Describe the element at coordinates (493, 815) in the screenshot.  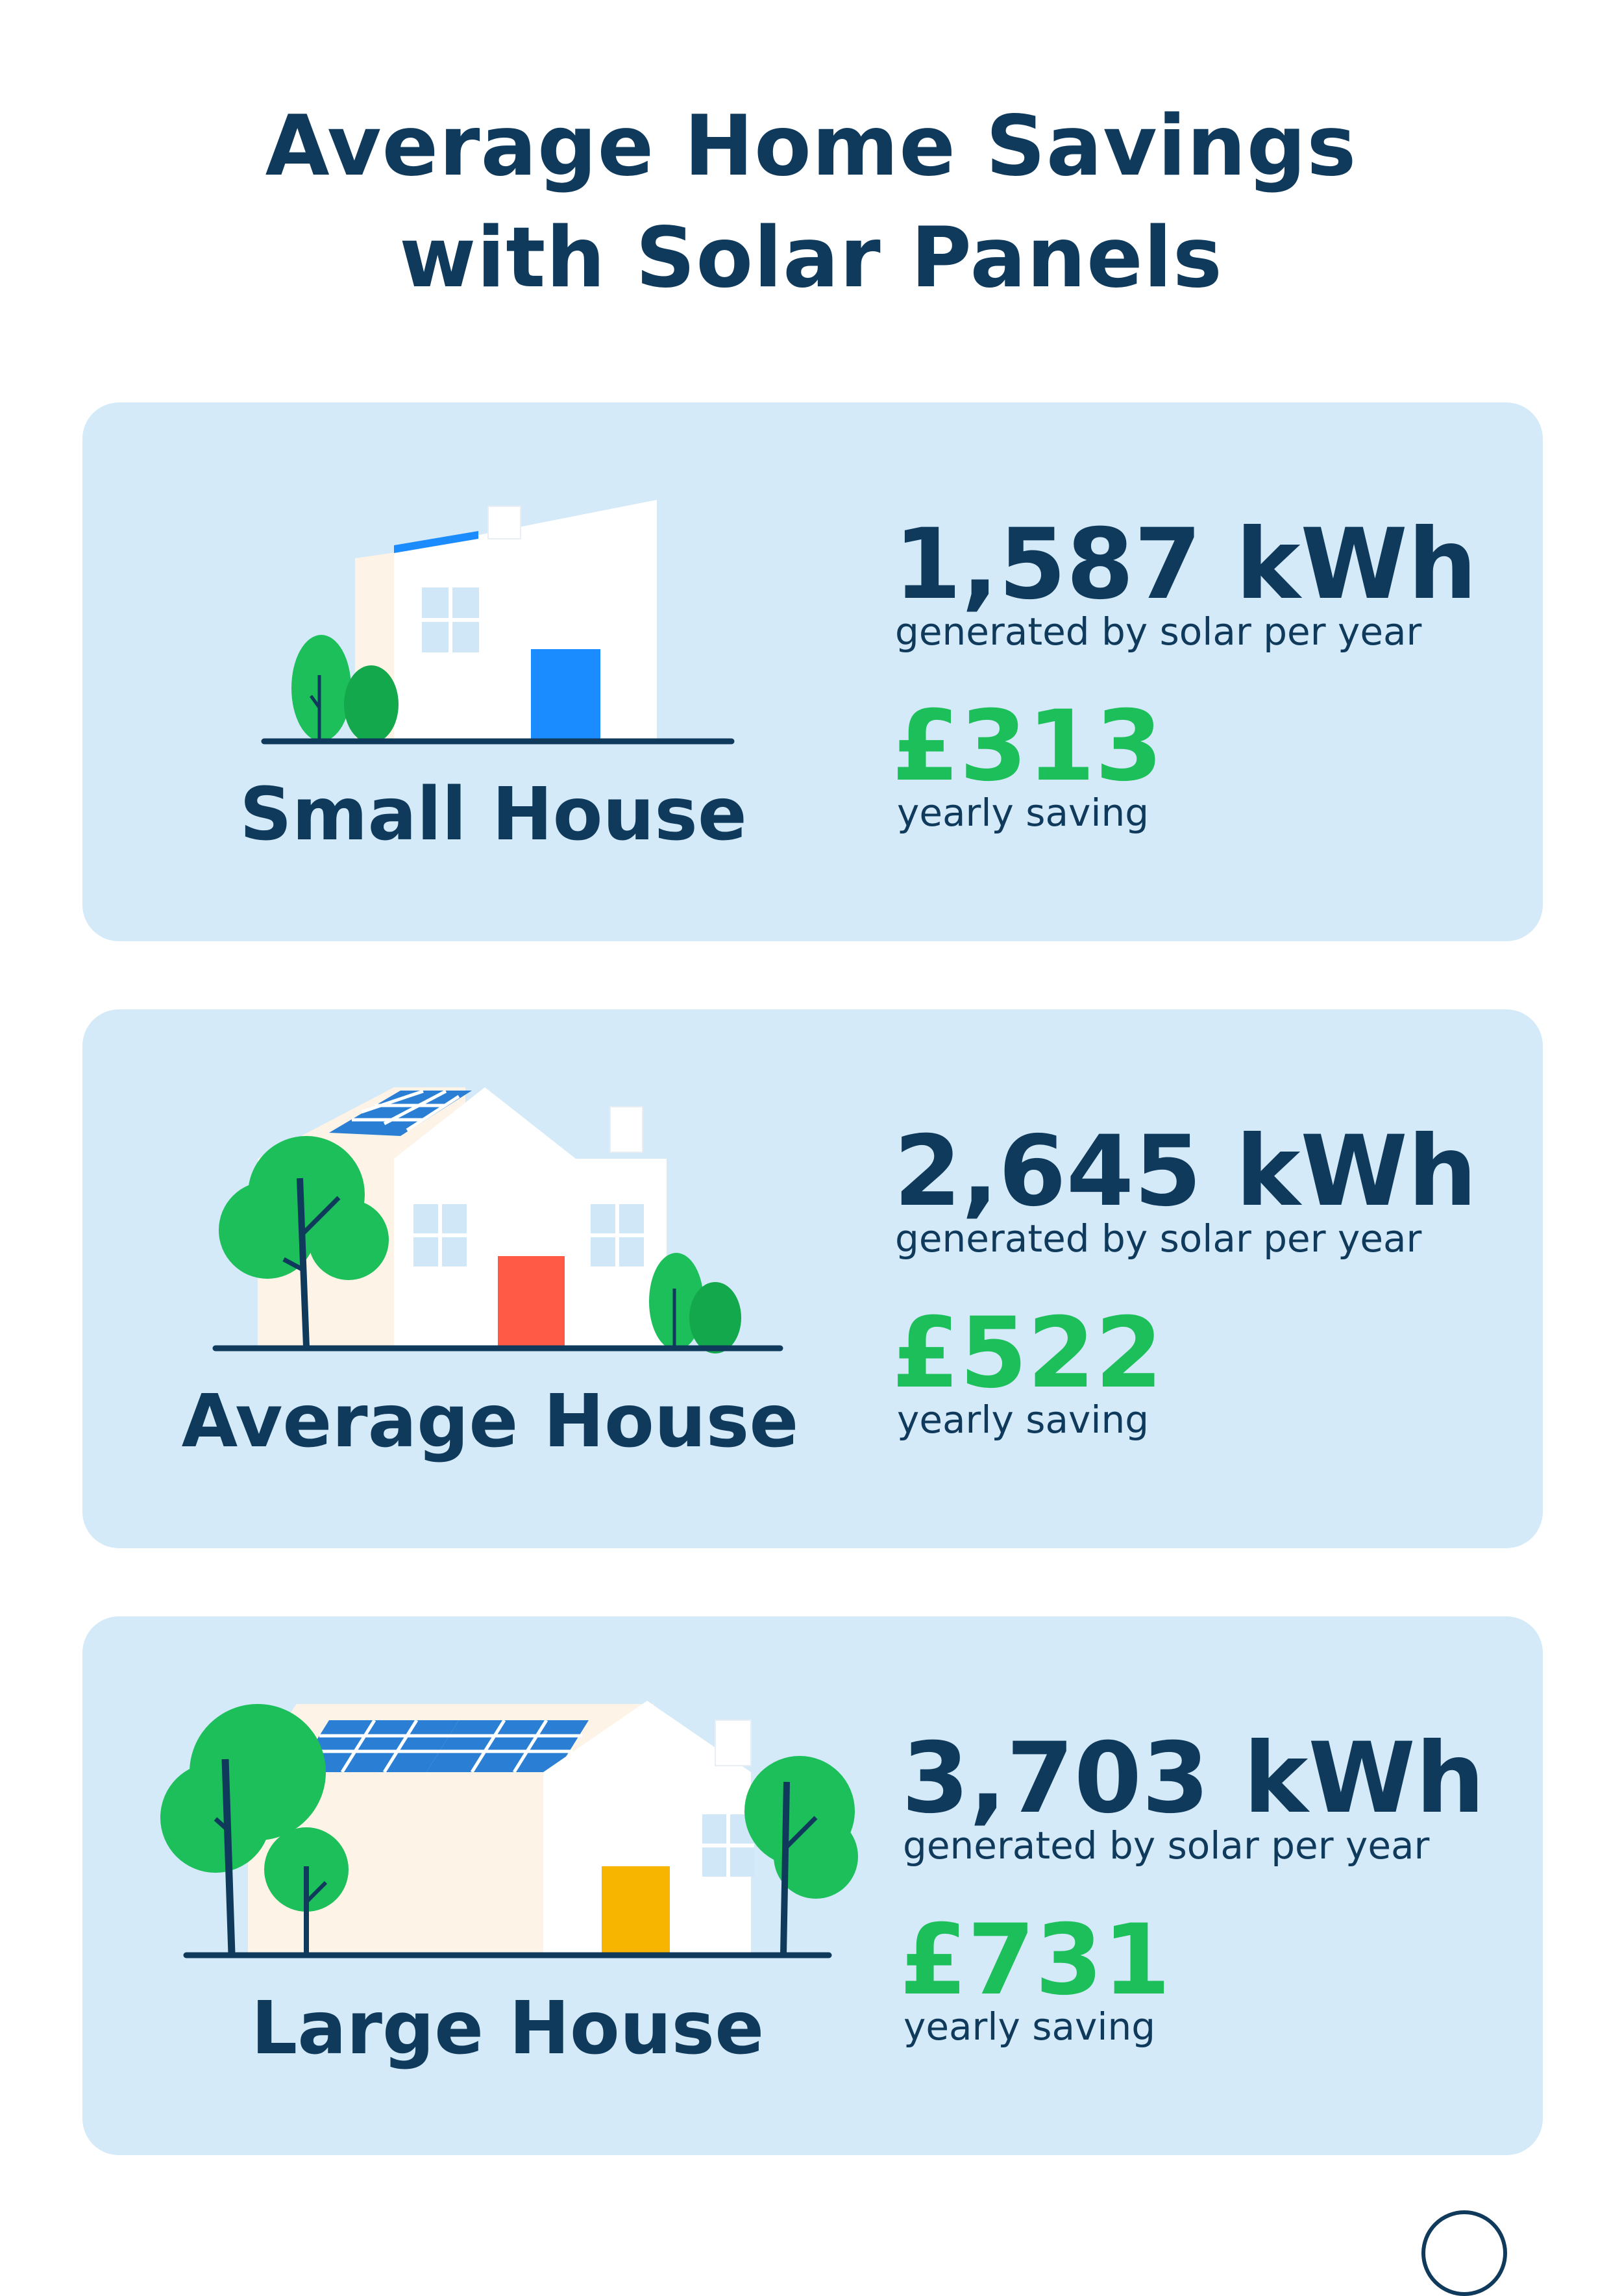
I see `house-label: Small House` at that location.